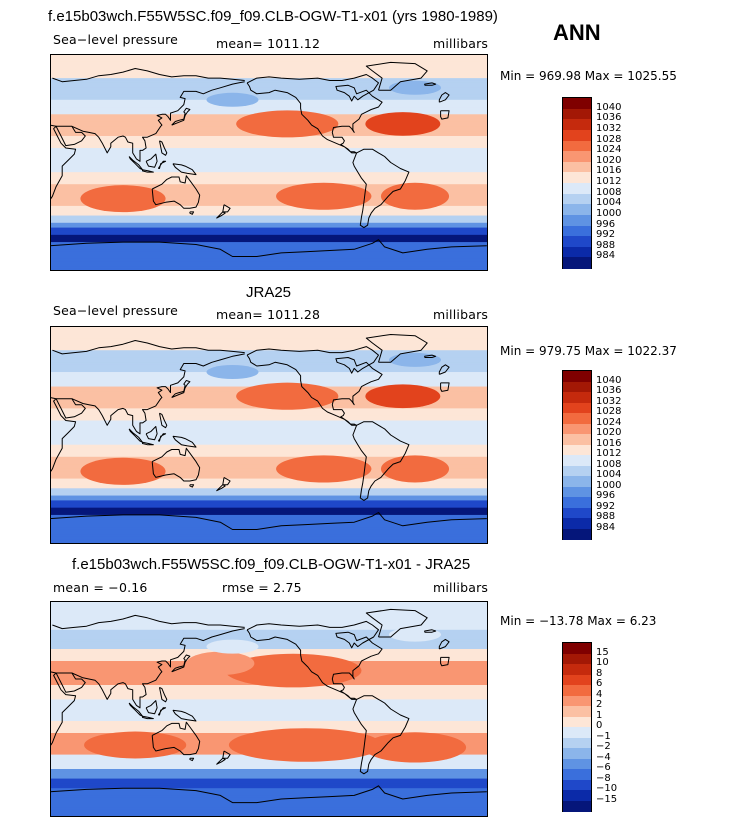  What do you see at coordinates (603, 767) in the screenshot?
I see `colorbar-tick-label: −6` at bounding box center [603, 767].